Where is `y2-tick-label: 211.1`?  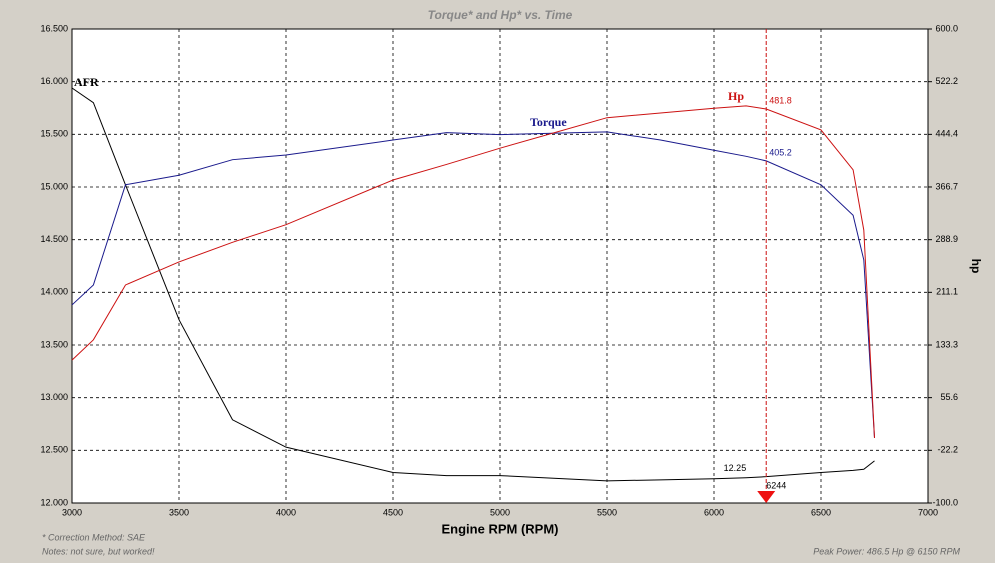 y2-tick-label: 211.1 is located at coordinates (947, 292).